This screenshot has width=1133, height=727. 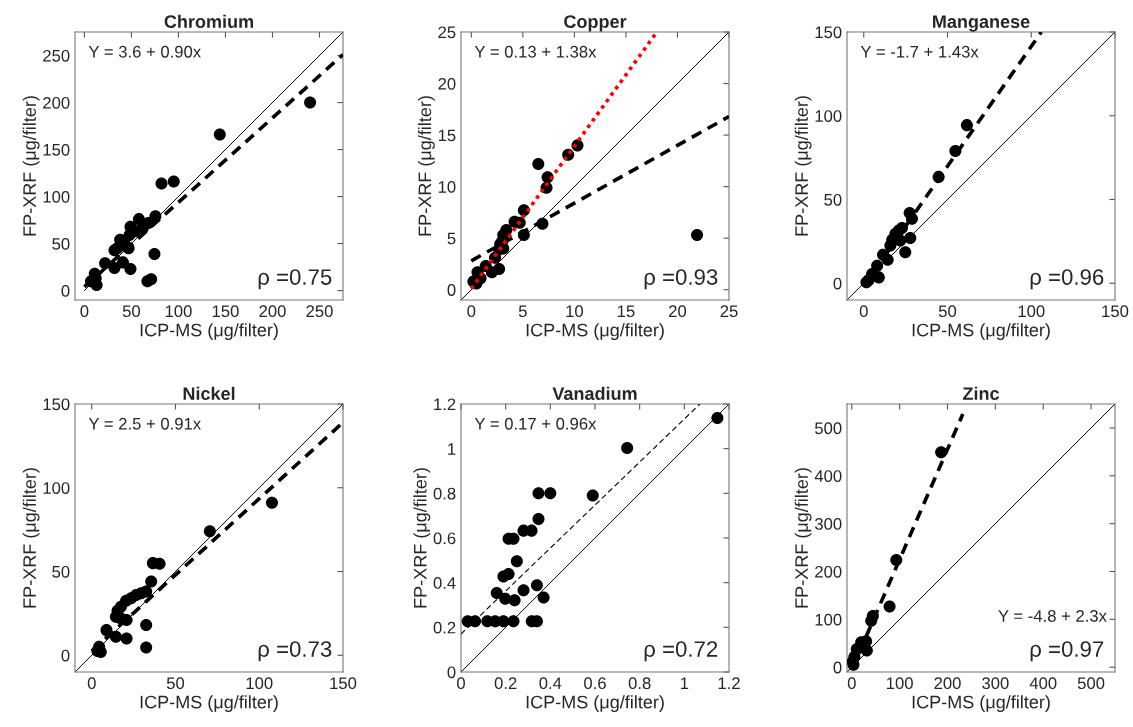 I want to click on chart-title: Vanadium, so click(x=594, y=393).